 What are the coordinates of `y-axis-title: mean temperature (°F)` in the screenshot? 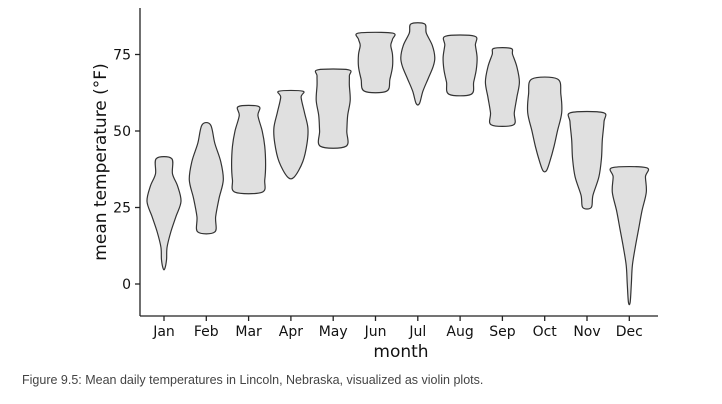 It's located at (101, 161).